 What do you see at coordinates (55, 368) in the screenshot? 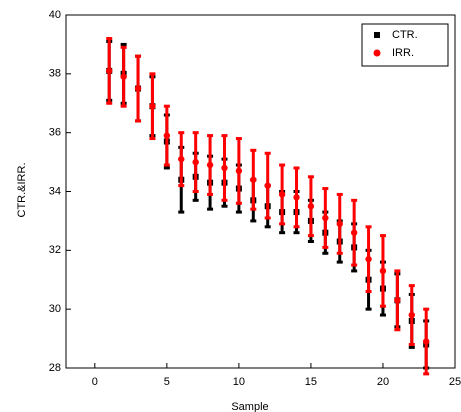
I see `y-tick-label: 28` at bounding box center [55, 368].